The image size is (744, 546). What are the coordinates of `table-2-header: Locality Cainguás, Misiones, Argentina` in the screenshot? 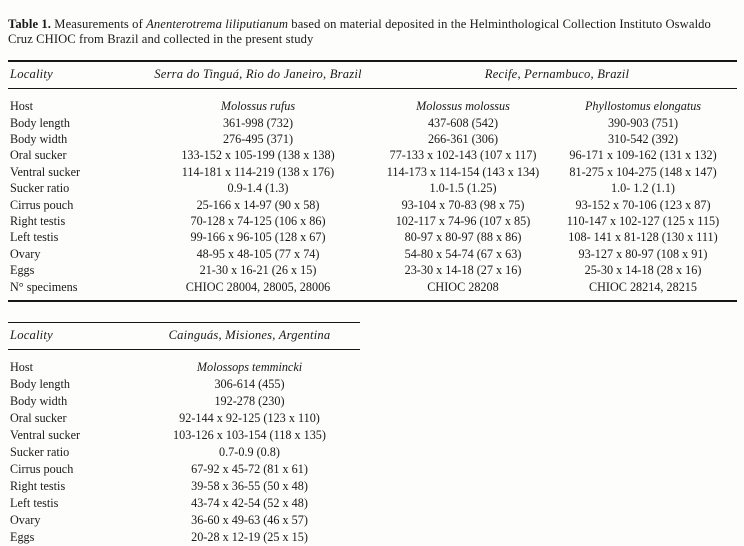 It's located at (184, 336).